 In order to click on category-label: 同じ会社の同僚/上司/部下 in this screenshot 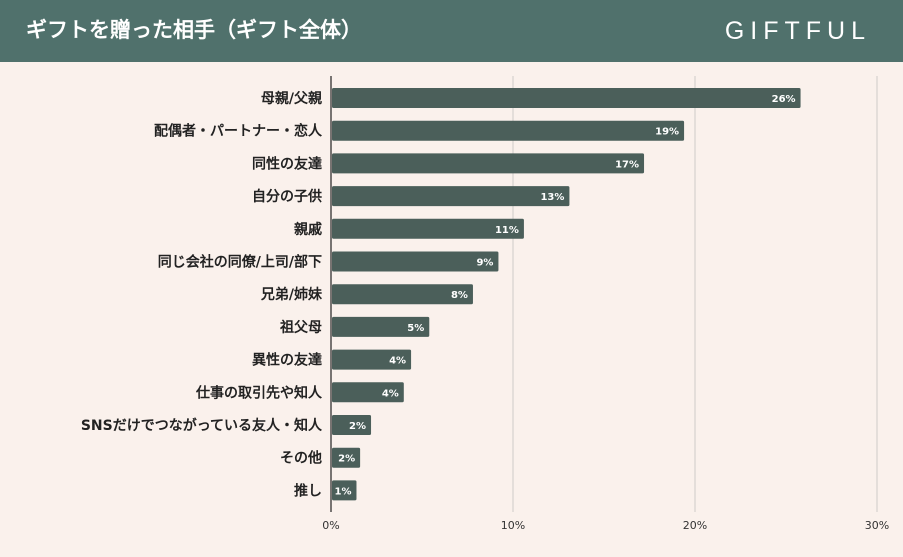, I will do `click(240, 262)`.